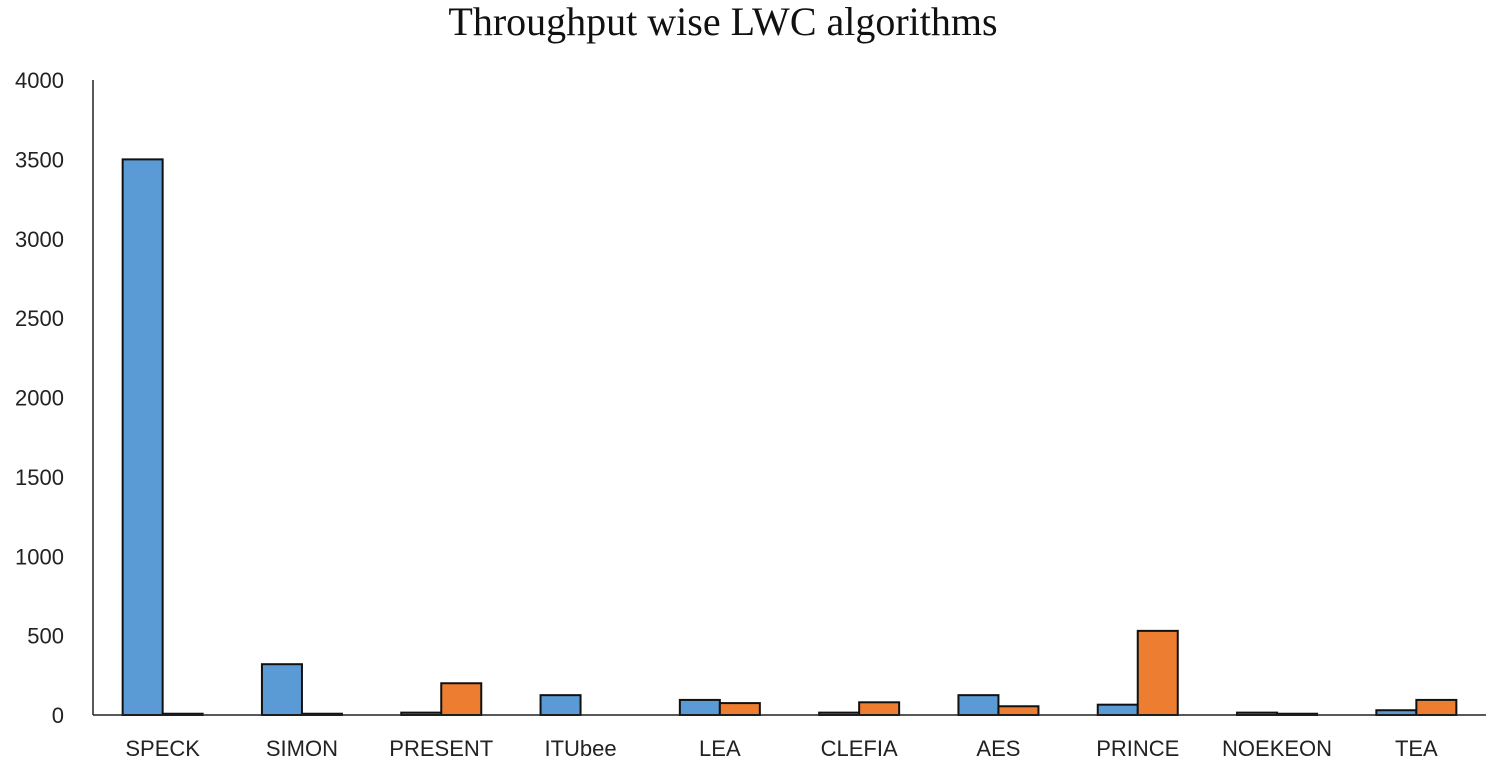 This screenshot has width=1500, height=763. Describe the element at coordinates (58, 715) in the screenshot. I see `y-tick-label: 0` at that location.